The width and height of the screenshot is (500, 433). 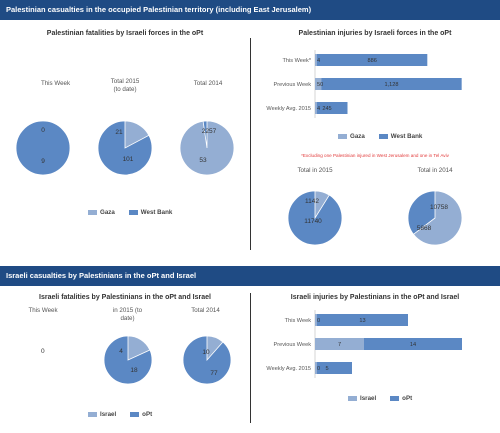 I want to click on bar-pal-inj-category-0: This Week*, so click(x=297, y=61).